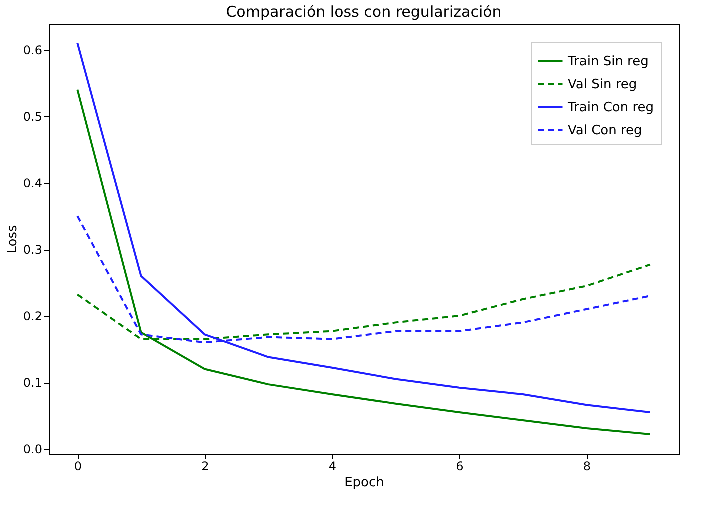 This screenshot has width=726, height=526. Describe the element at coordinates (32, 117) in the screenshot. I see `y-tick-label: 0.5` at that location.